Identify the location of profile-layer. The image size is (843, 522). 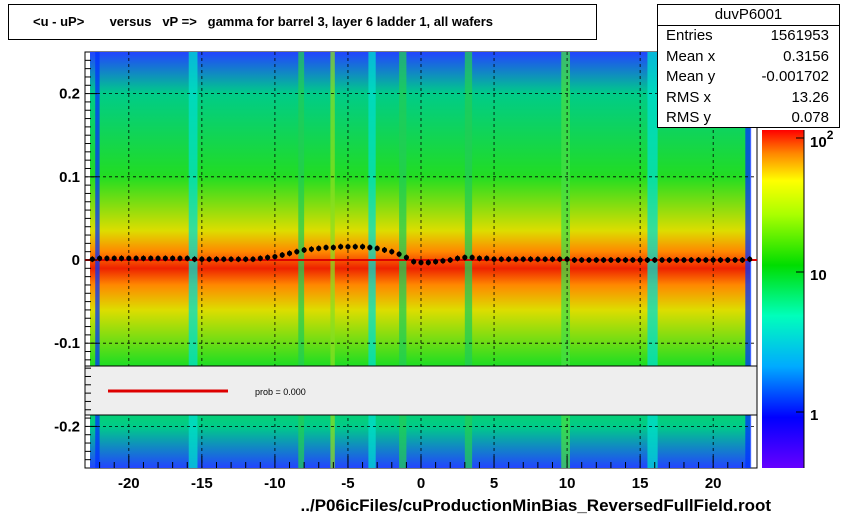
(421, 254).